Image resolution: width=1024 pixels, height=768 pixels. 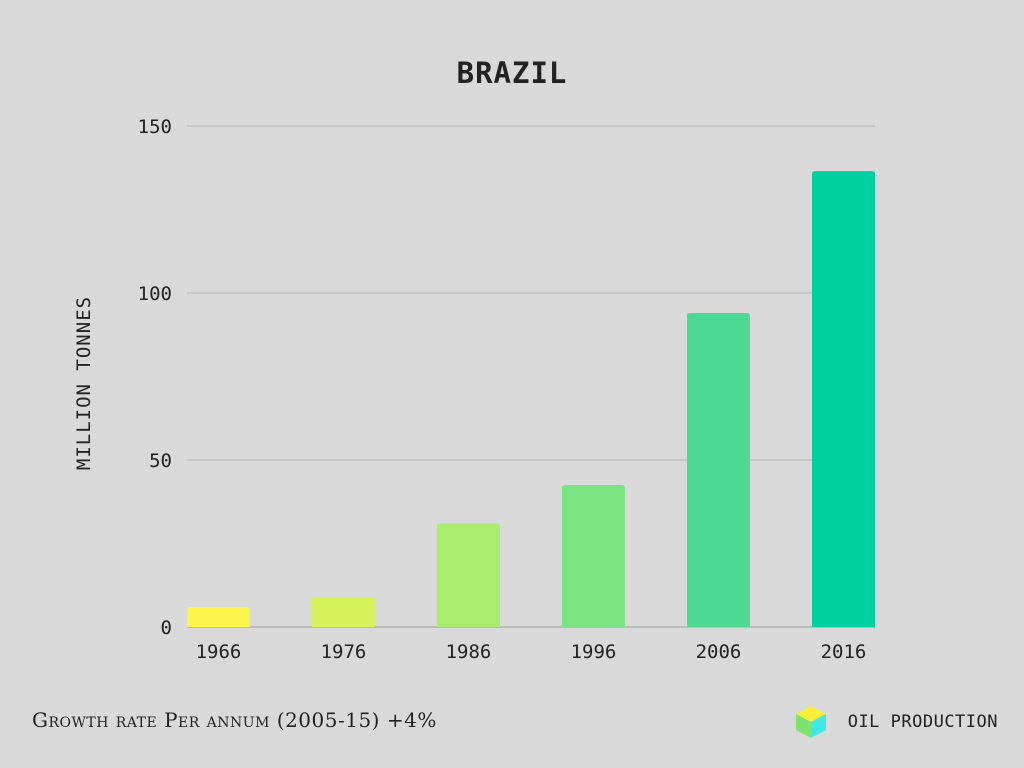 What do you see at coordinates (155, 377) in the screenshot?
I see `y-axis-ticks: 0 50 100 150` at bounding box center [155, 377].